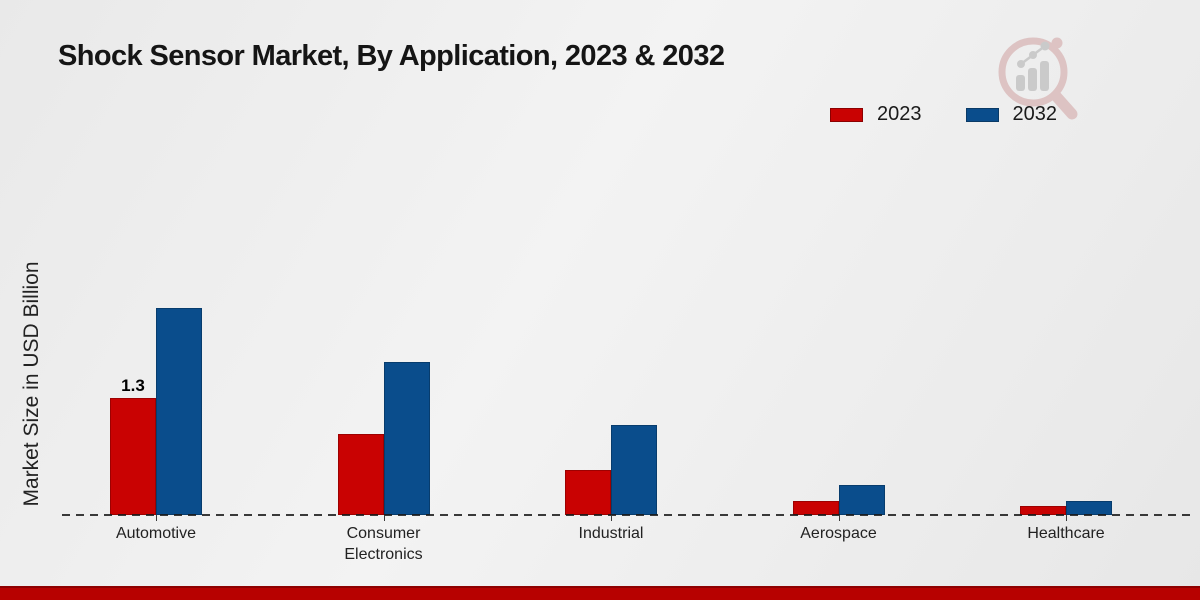 The height and width of the screenshot is (600, 1200). Describe the element at coordinates (360, 474) in the screenshot. I see `bar-2023-consumer-electronics` at that location.